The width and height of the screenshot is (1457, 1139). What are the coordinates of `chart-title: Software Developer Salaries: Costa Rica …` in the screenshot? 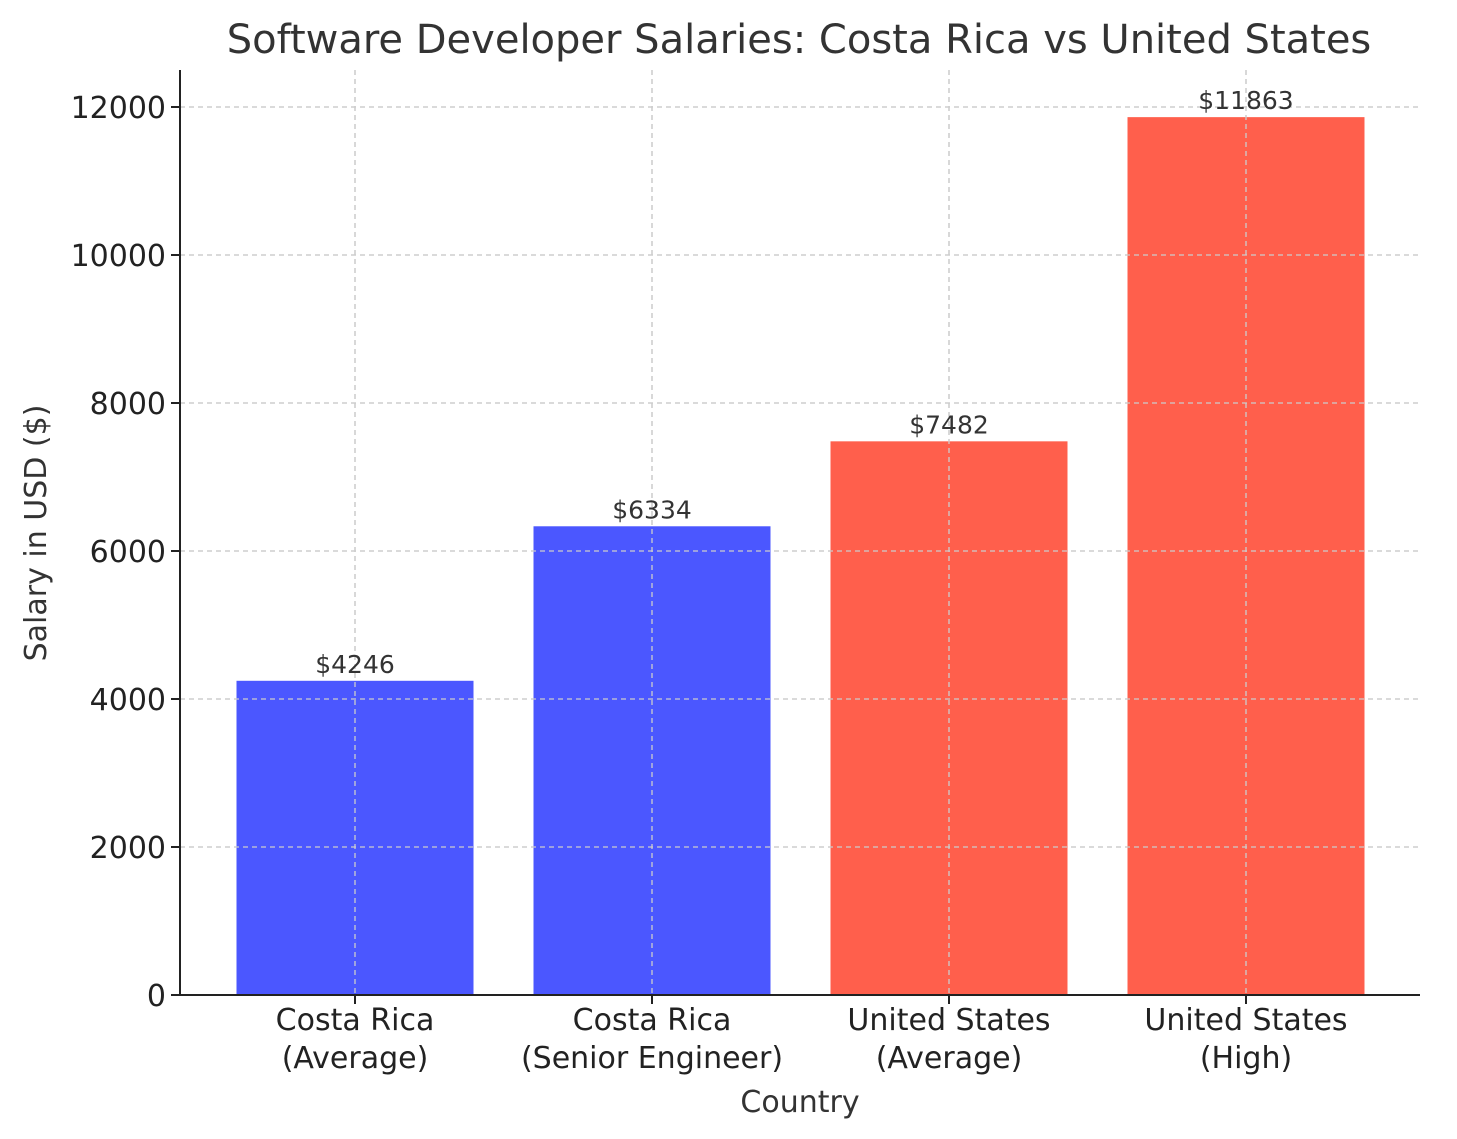 It's located at (799, 40).